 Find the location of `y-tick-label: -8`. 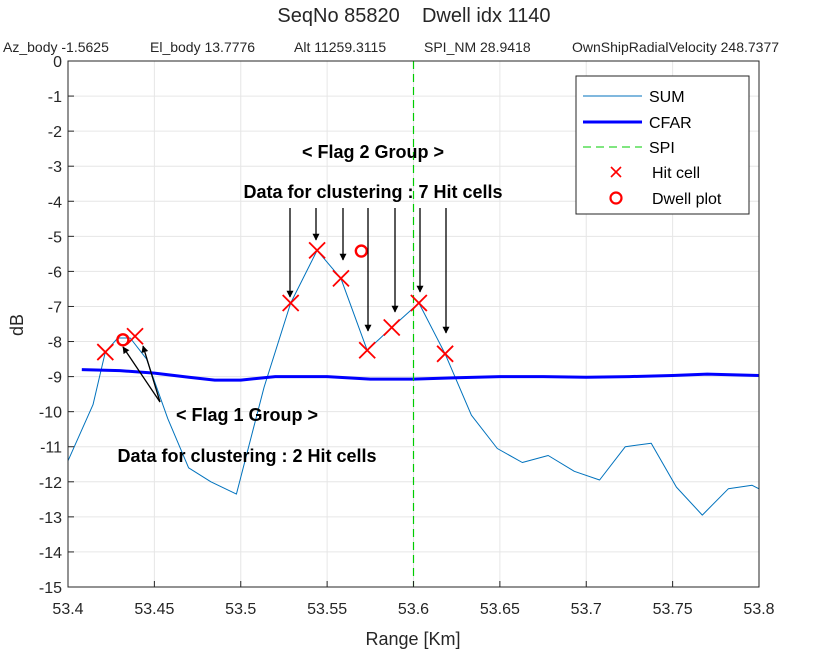

y-tick-label: -8 is located at coordinates (55, 343).